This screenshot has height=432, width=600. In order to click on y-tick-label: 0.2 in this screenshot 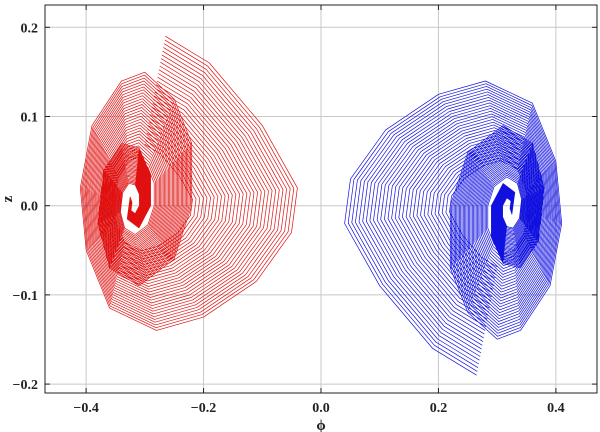, I will do `click(30, 28)`.